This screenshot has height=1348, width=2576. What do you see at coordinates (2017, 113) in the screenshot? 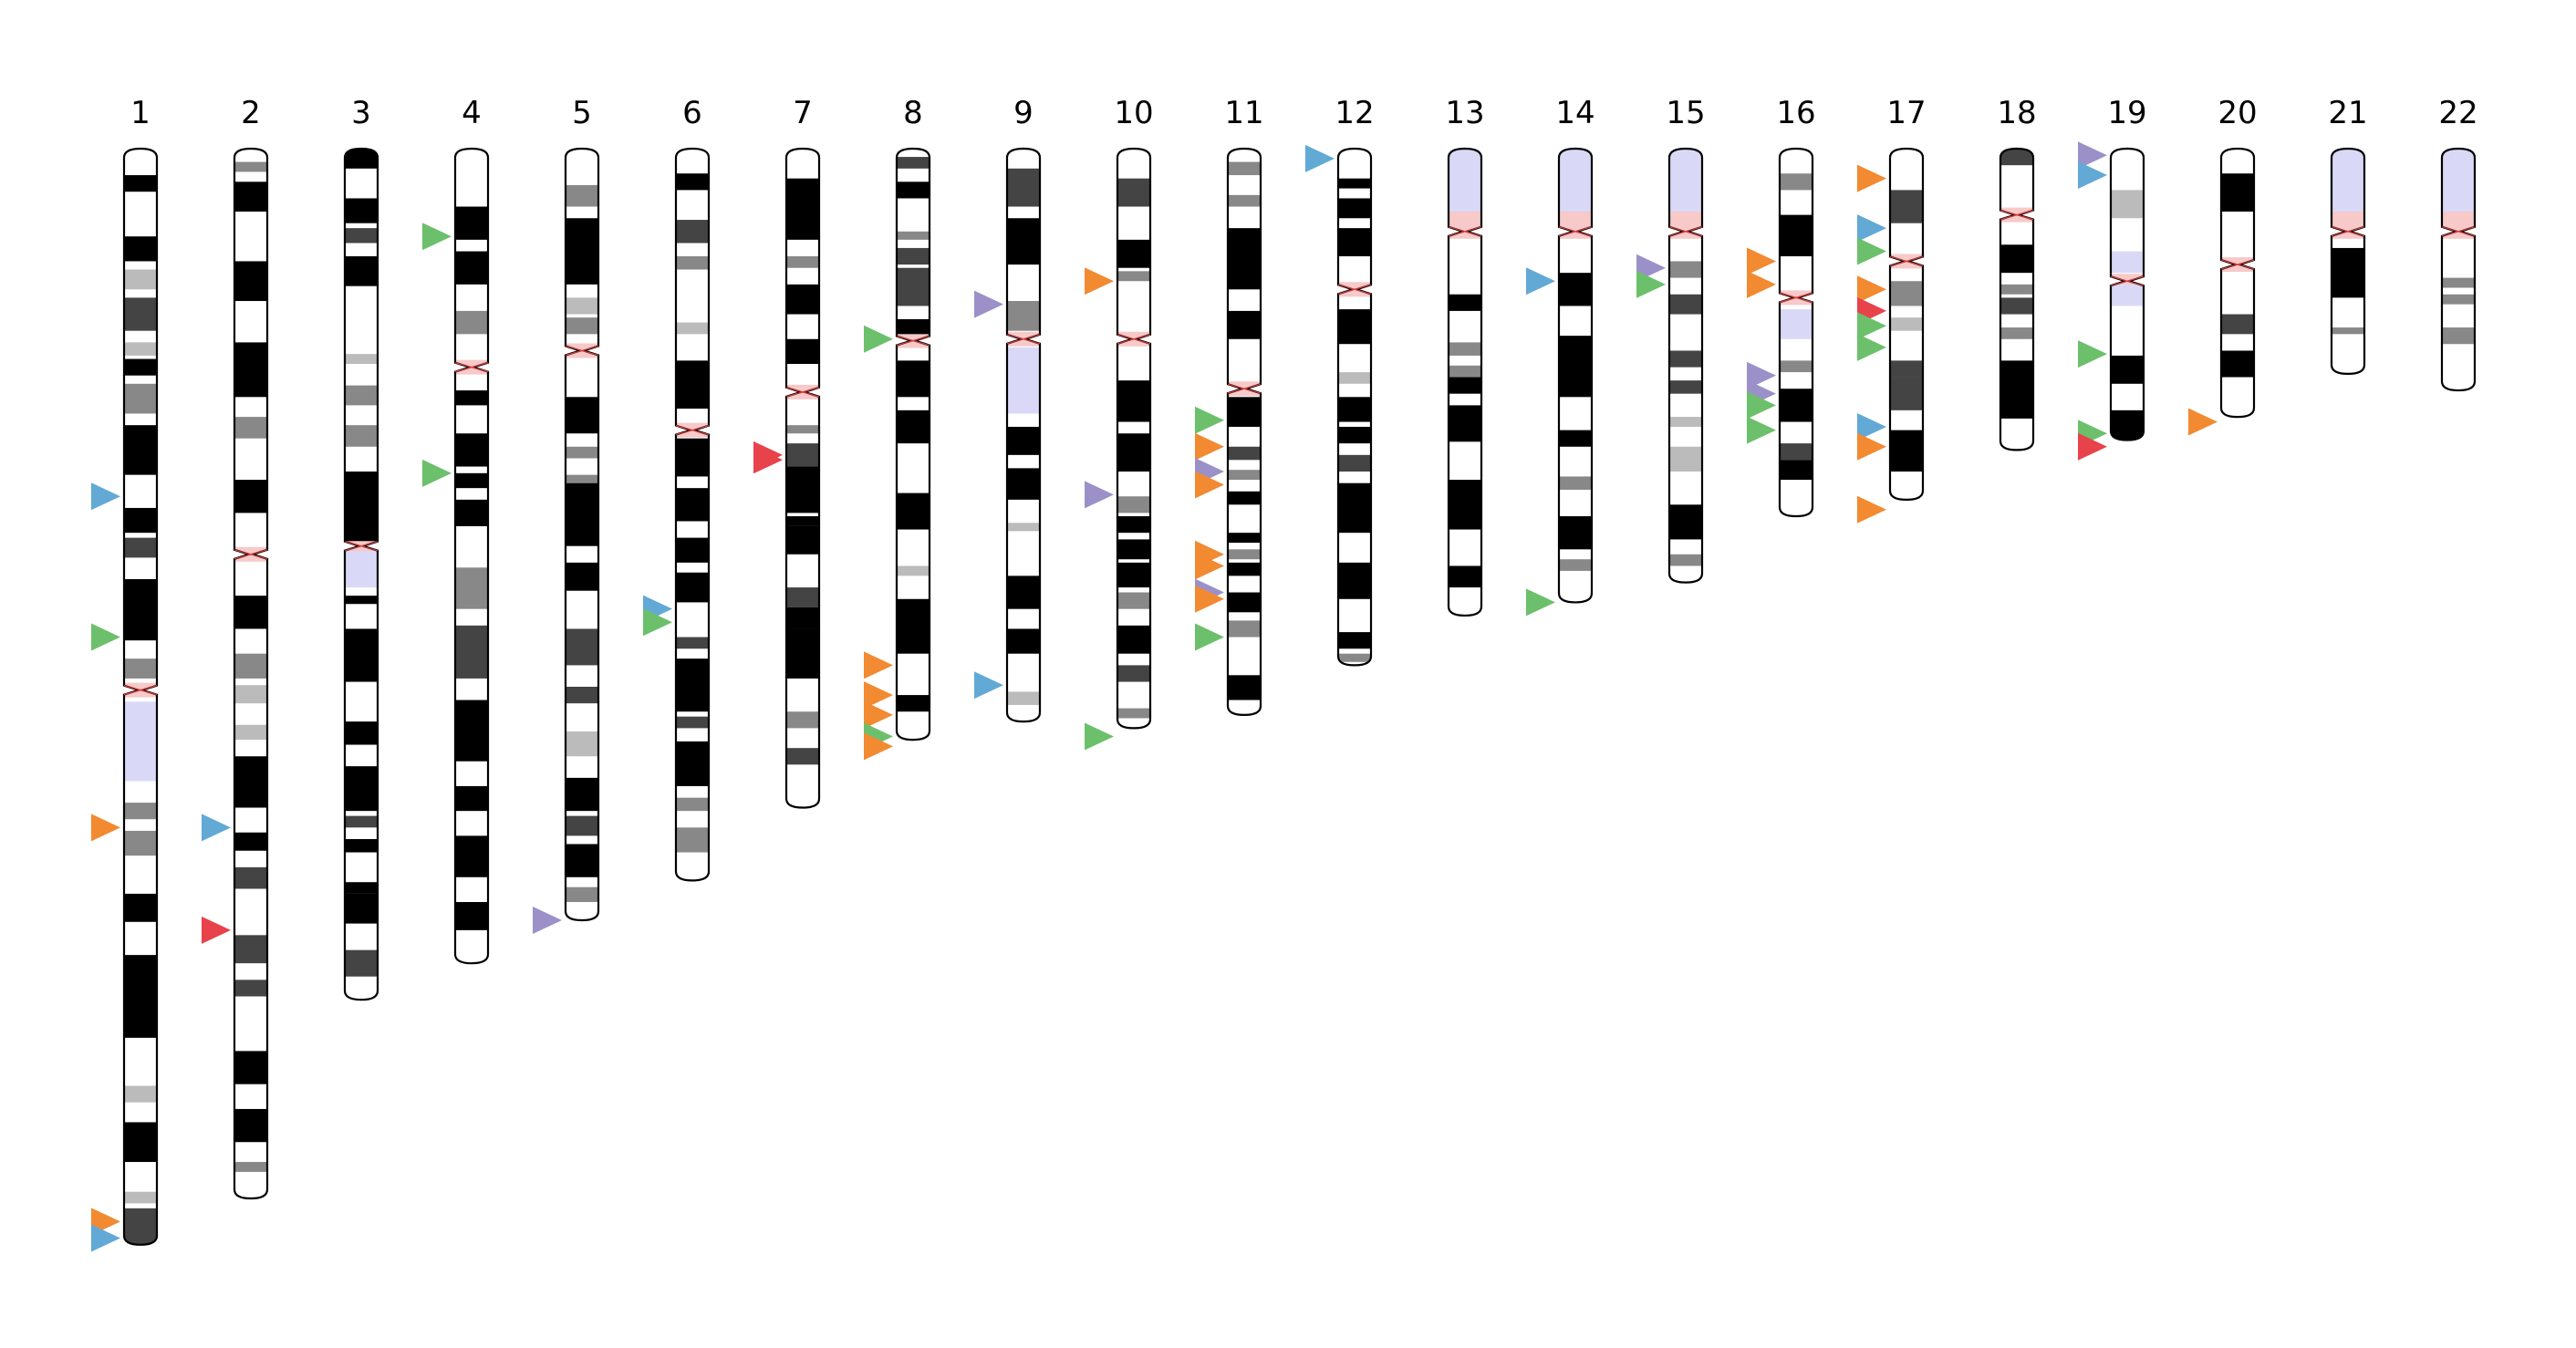
I see `chromosome-label: 18` at bounding box center [2017, 113].